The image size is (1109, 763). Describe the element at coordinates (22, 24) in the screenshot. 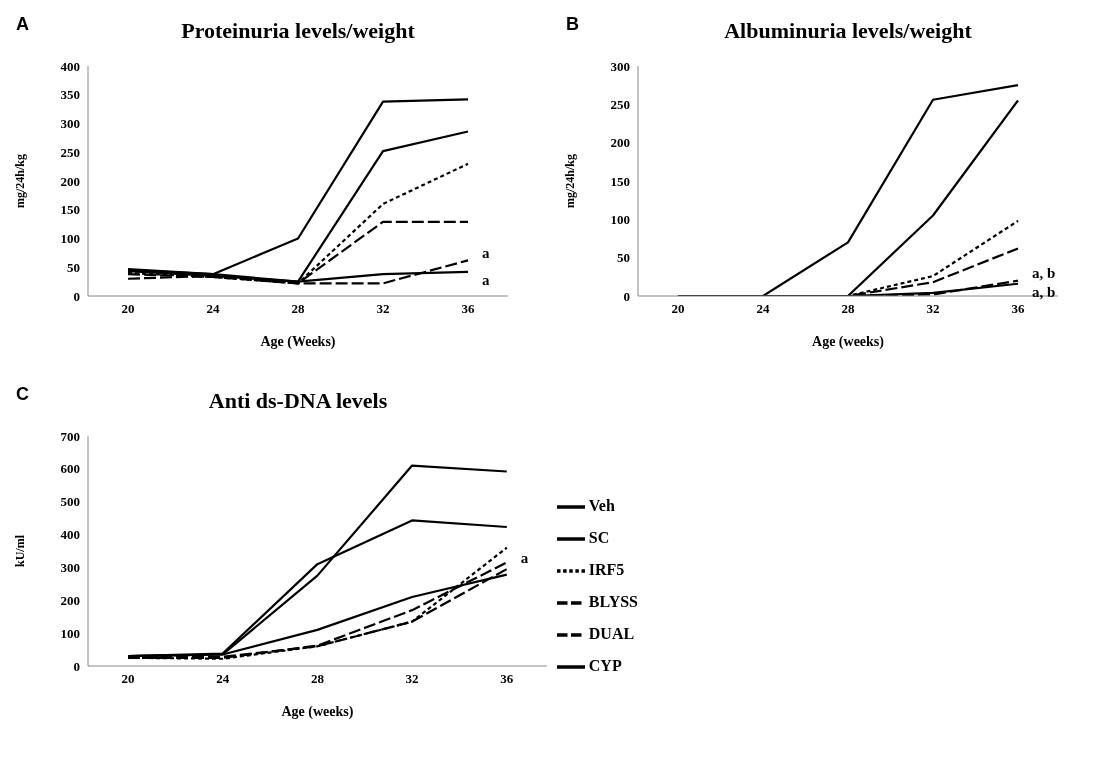

I see `text: A` at that location.